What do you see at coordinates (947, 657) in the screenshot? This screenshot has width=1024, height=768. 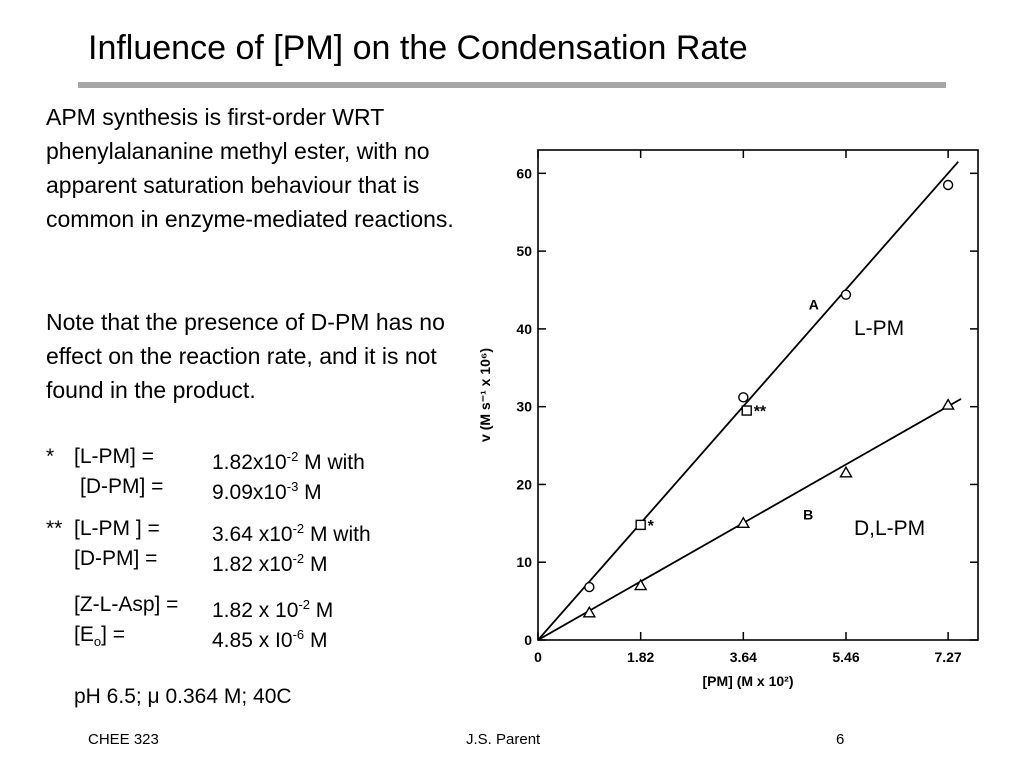 I see `x-tick-label: 7.27` at bounding box center [947, 657].